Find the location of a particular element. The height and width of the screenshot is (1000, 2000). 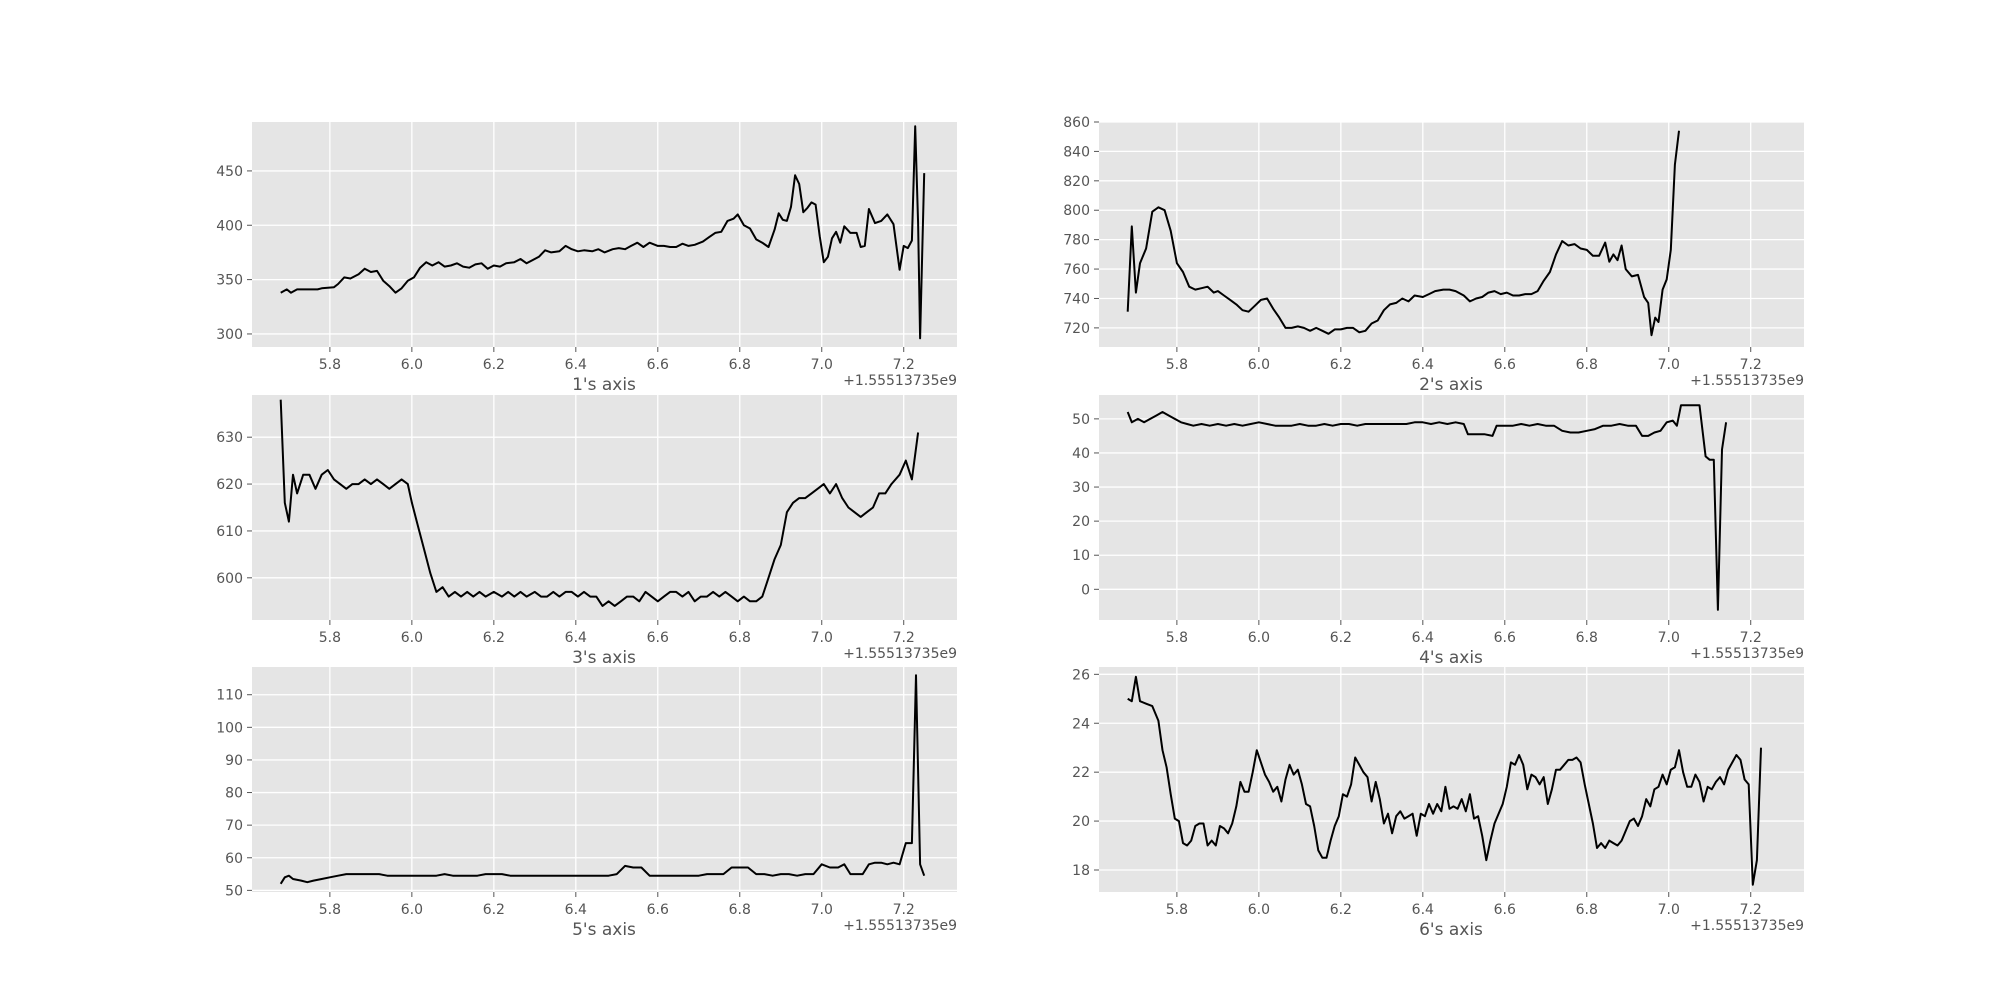

y-ticks: 18 20 22 24 26 is located at coordinates (1085, 773).